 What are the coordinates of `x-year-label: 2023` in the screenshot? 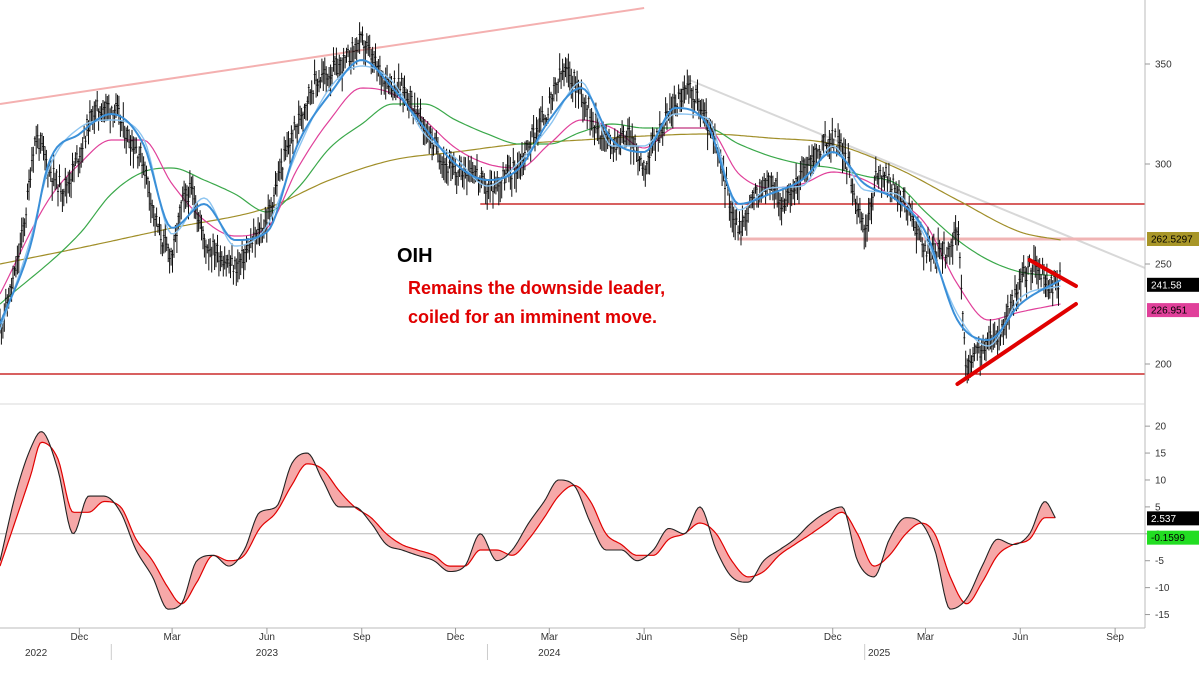 It's located at (267, 653).